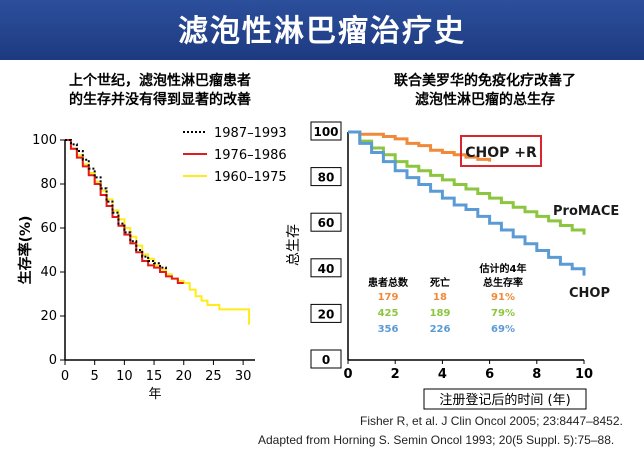  Describe the element at coordinates (440, 282) in the screenshot. I see `table-header-deaths: 死亡` at that location.